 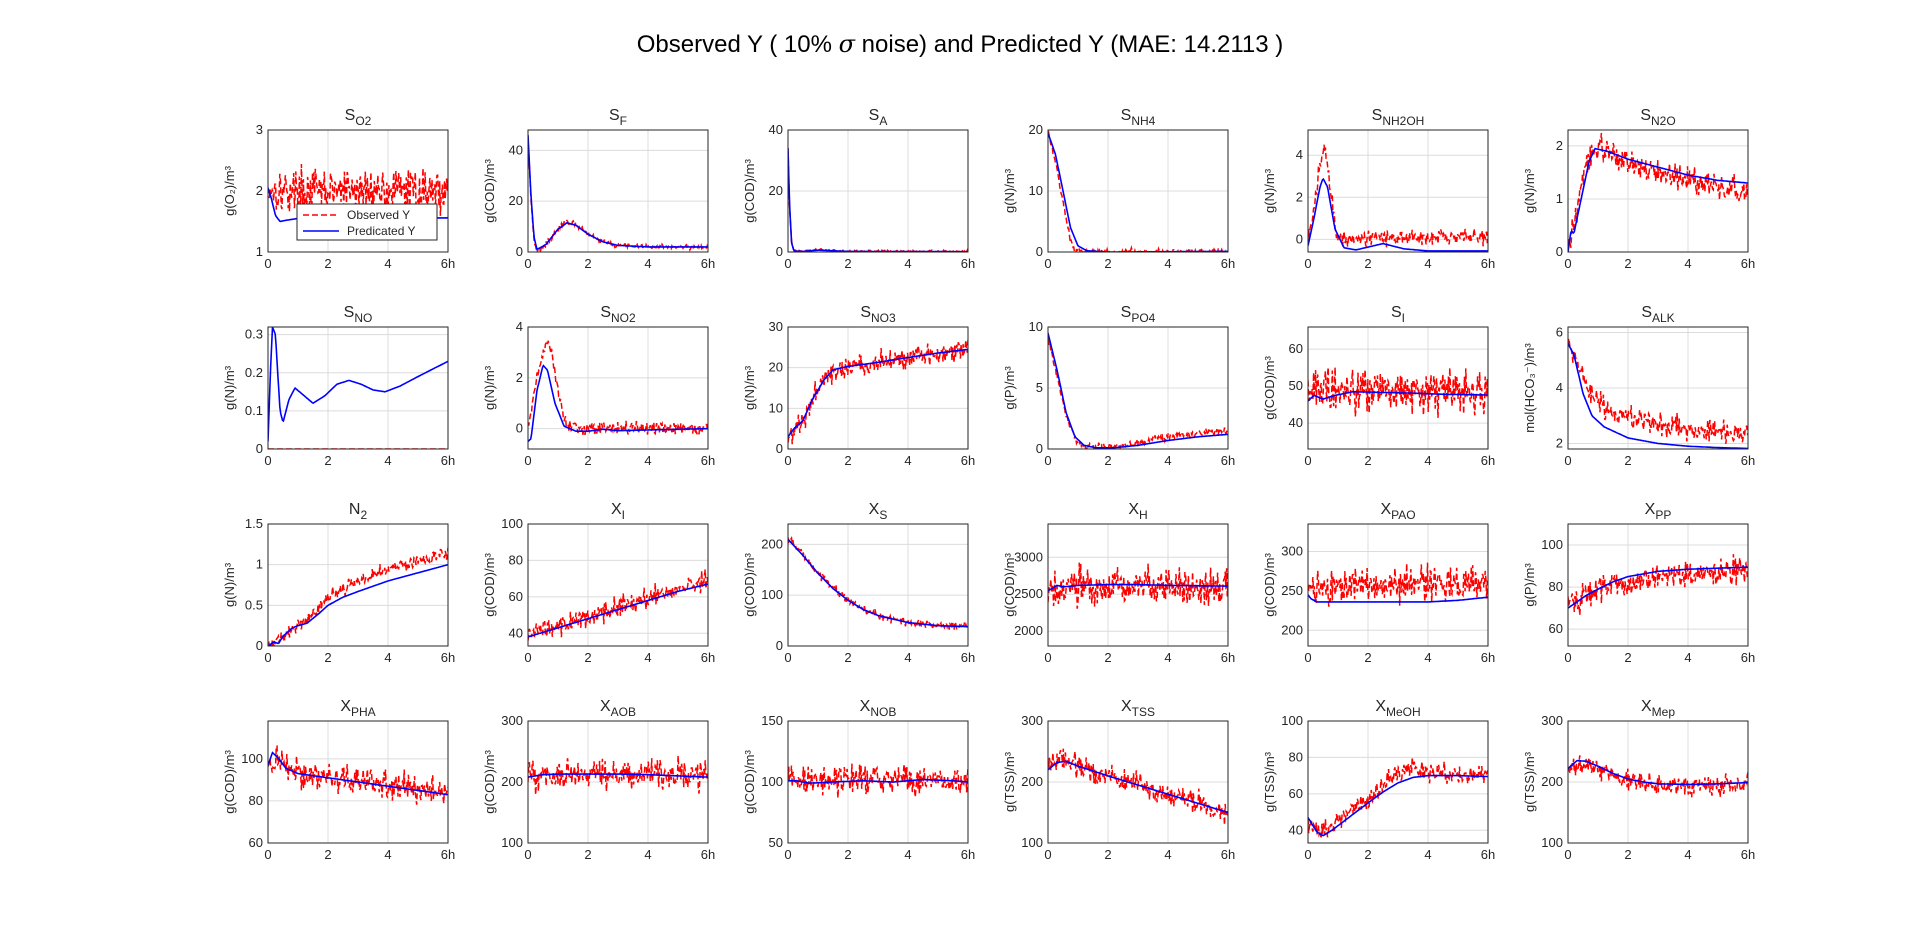 I want to click on subplot-title: XPAO, so click(x=1397, y=511).